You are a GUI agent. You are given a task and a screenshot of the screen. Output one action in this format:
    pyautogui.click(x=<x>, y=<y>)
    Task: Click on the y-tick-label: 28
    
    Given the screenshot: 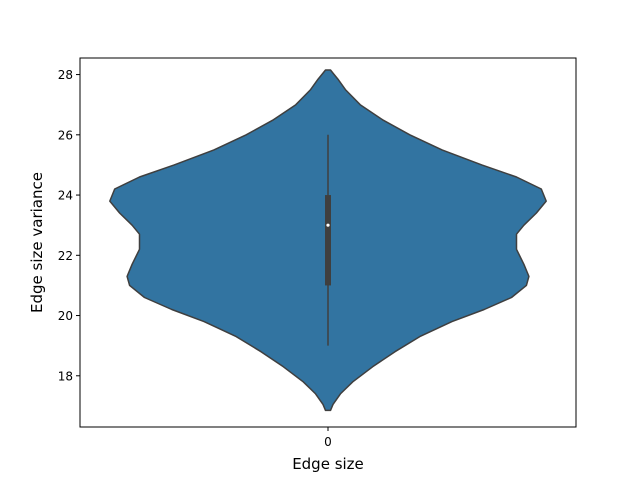 What is the action you would take?
    pyautogui.click(x=65, y=75)
    